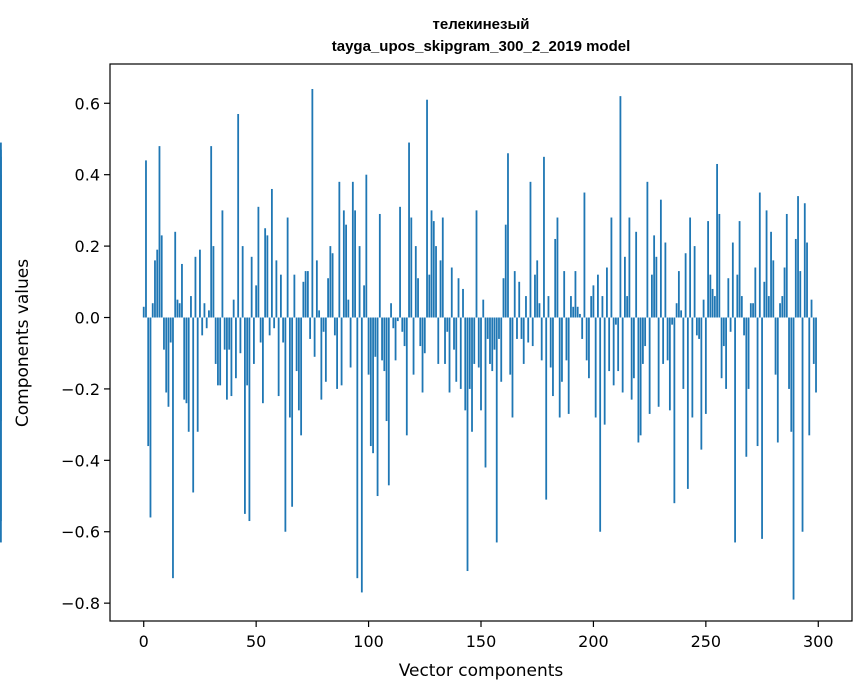  Describe the element at coordinates (23, 343) in the screenshot. I see `y-axis-label: Components values` at that location.